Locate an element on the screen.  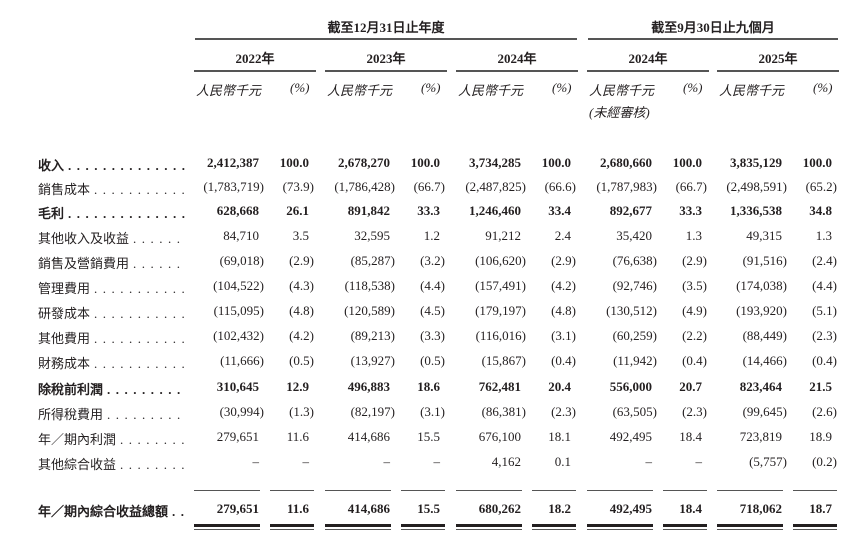
percent-cell: (3.1) is located at coordinates (432, 411).